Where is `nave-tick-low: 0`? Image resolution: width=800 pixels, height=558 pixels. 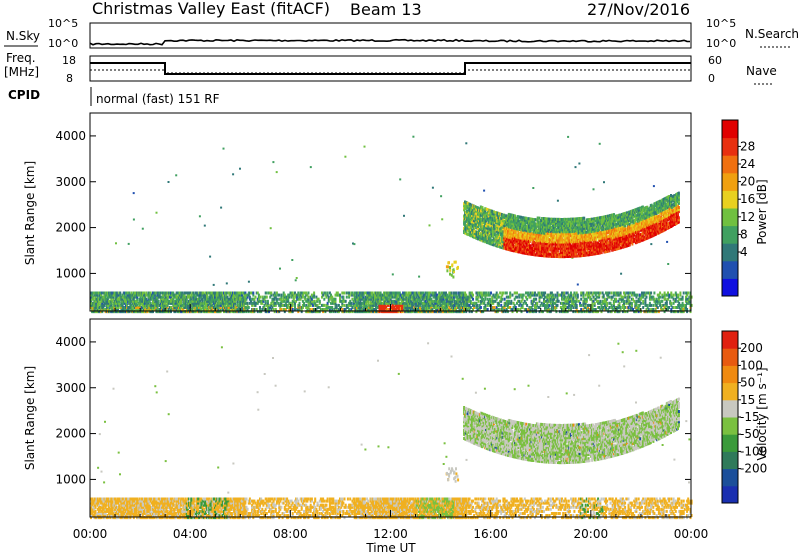
nave-tick-low: 0 is located at coordinates (711, 78).